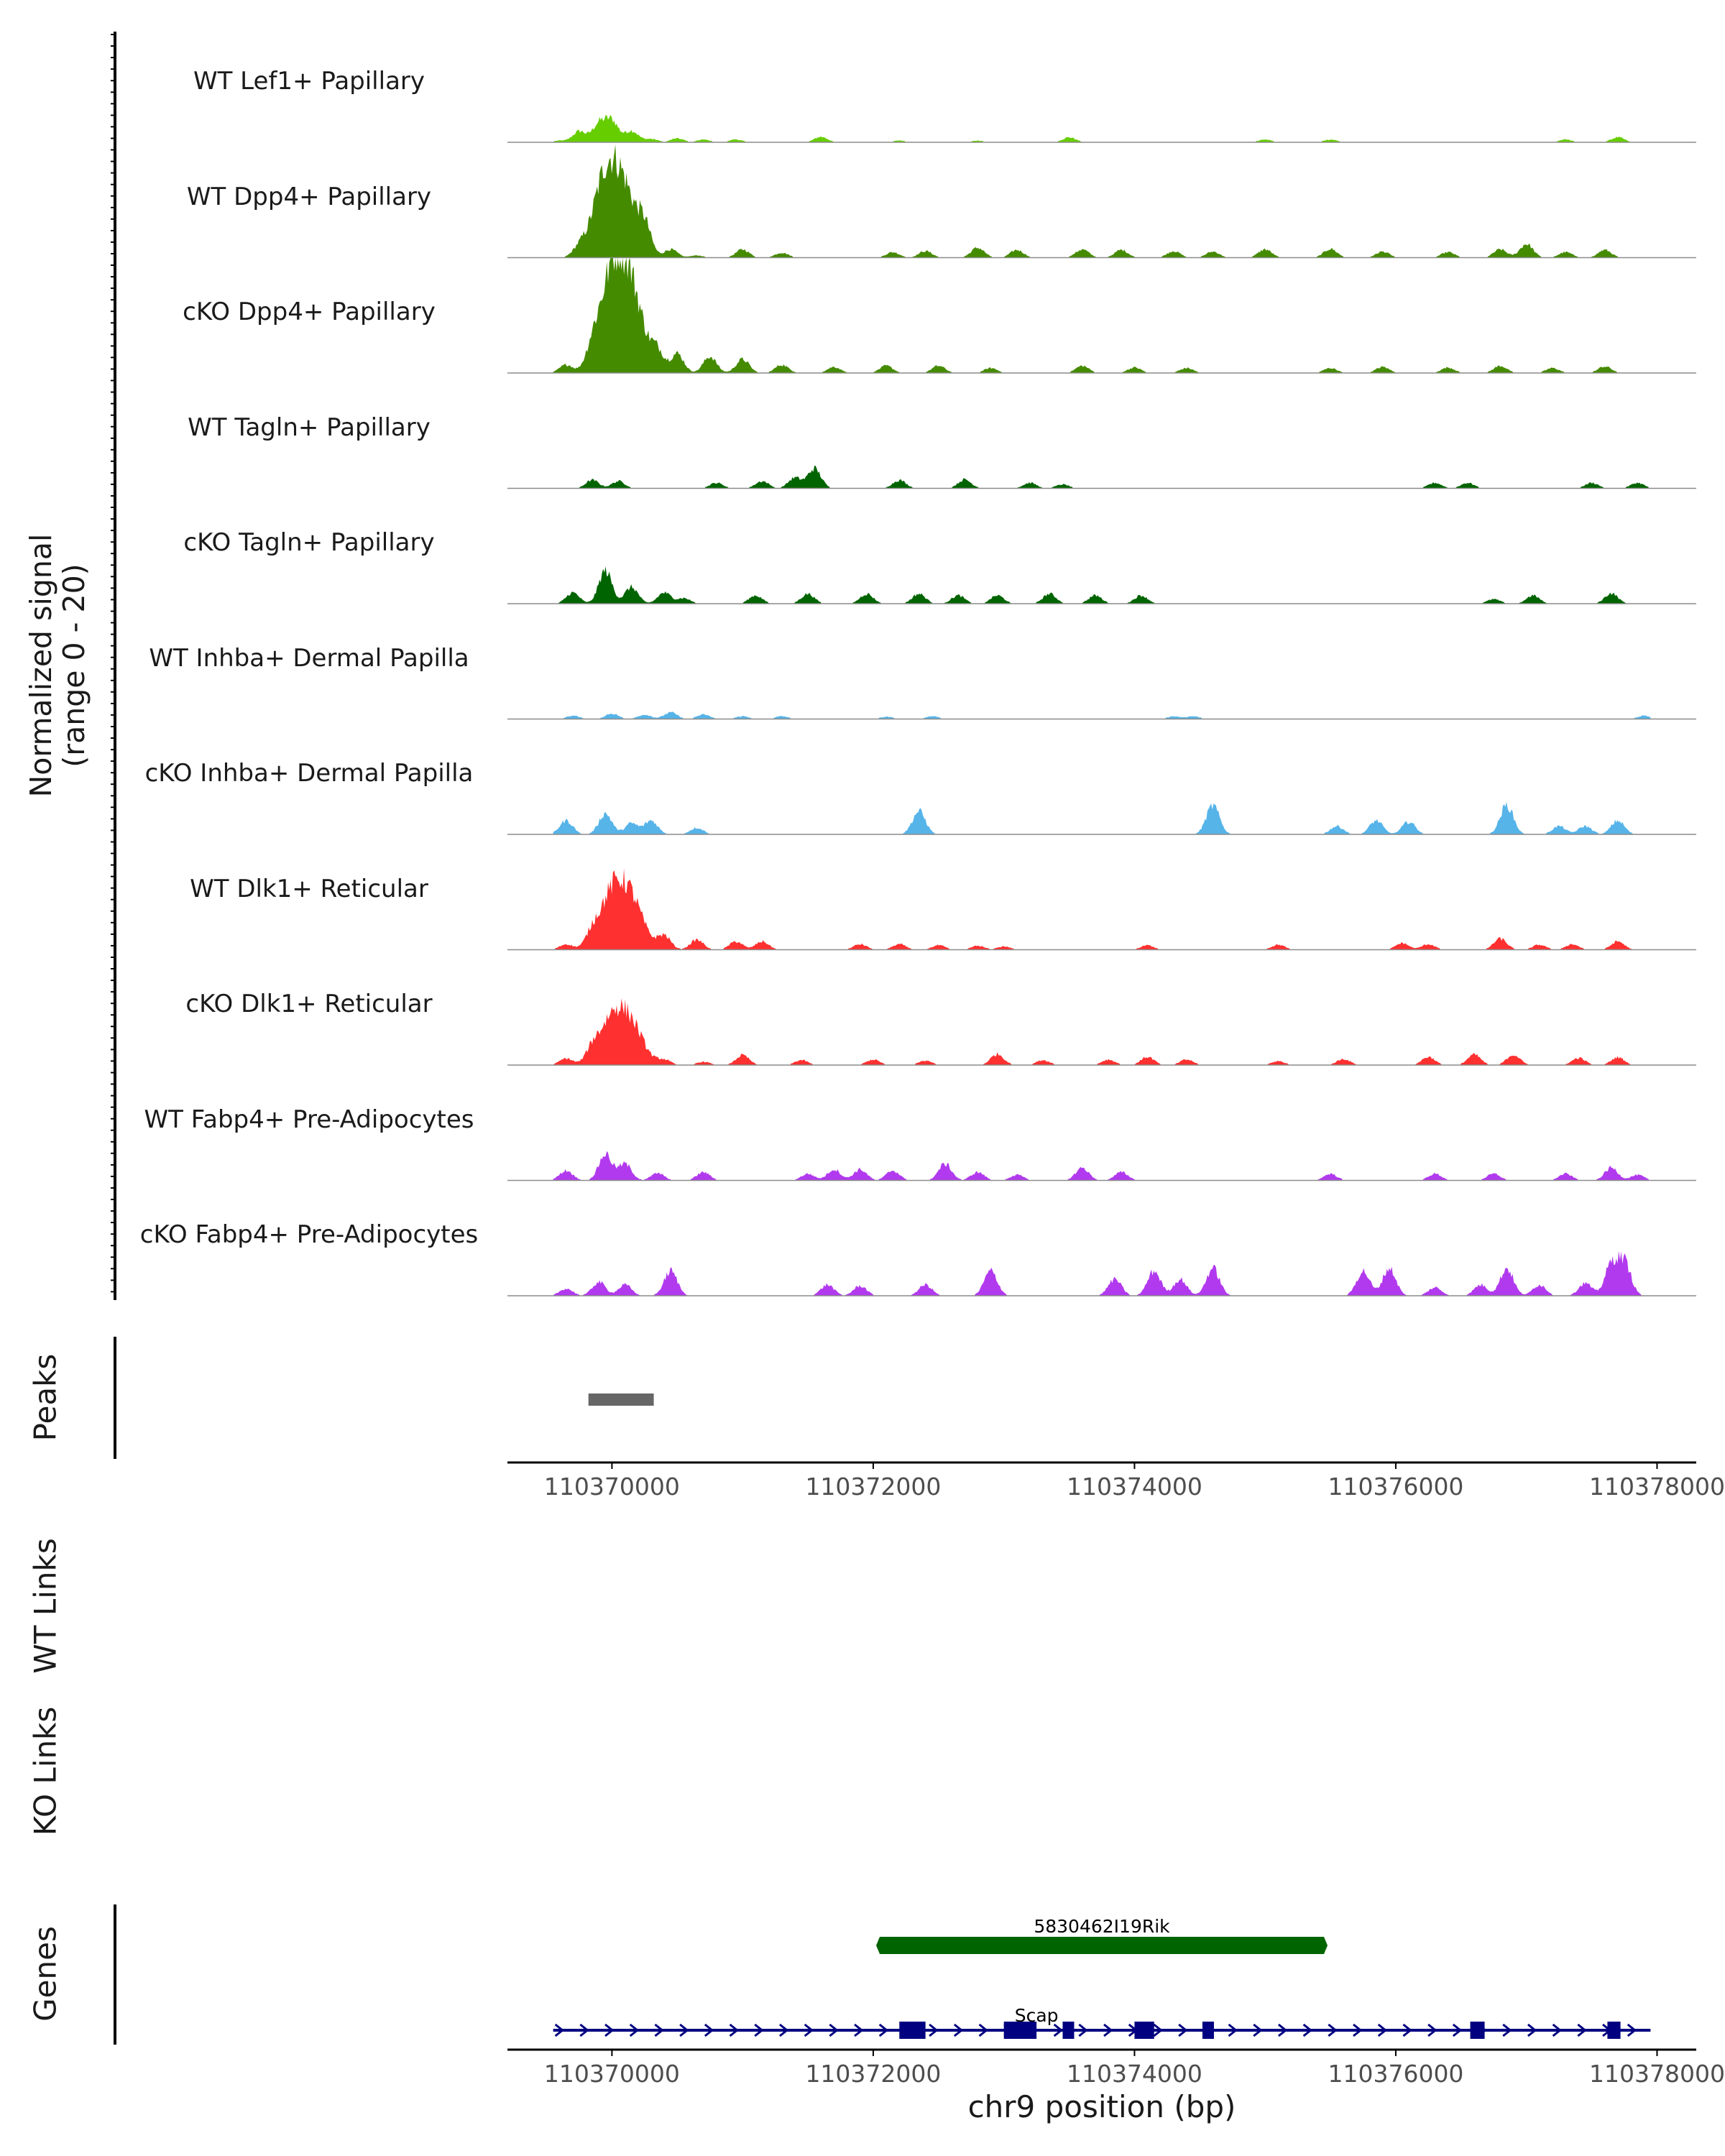 The width and height of the screenshot is (1725, 2156). I want to click on track-label: WT Fabp4+ Pre-Adipocytes, so click(309, 1119).